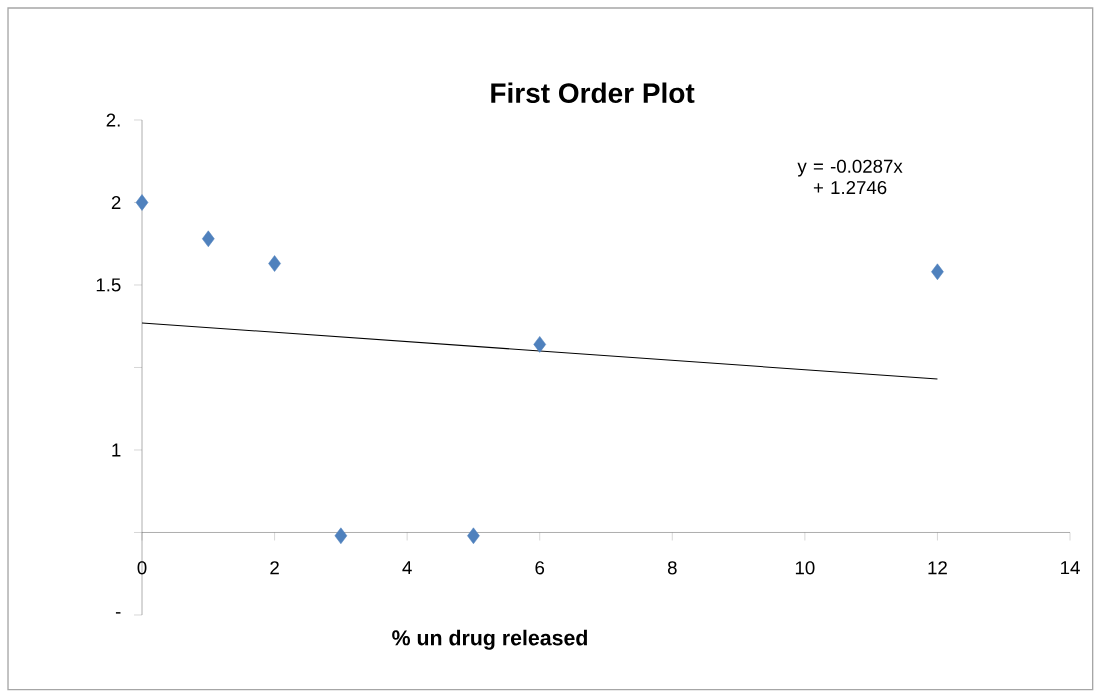 The height and width of the screenshot is (691, 1094). I want to click on x-tick-label: 10, so click(805, 568).